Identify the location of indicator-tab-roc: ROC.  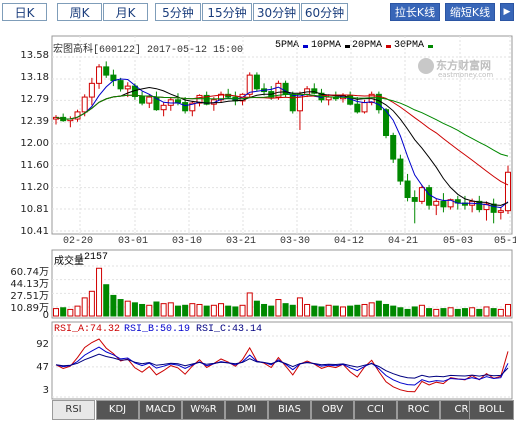
(418, 410).